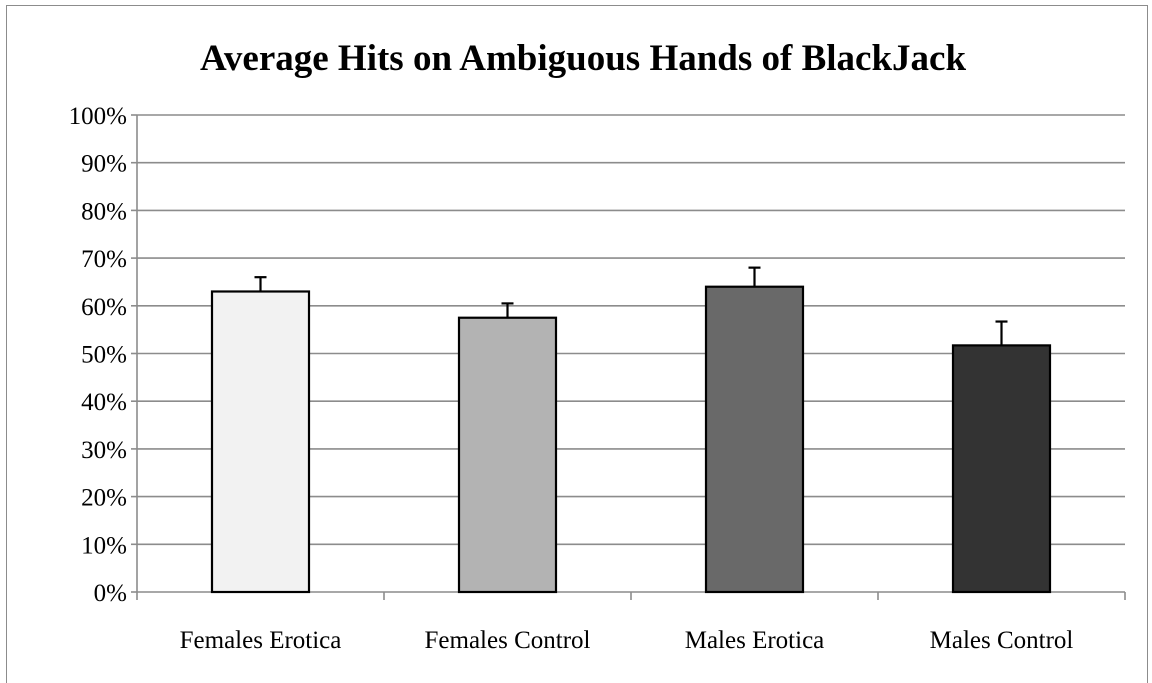  I want to click on y-tick-label: 90%, so click(104, 164).